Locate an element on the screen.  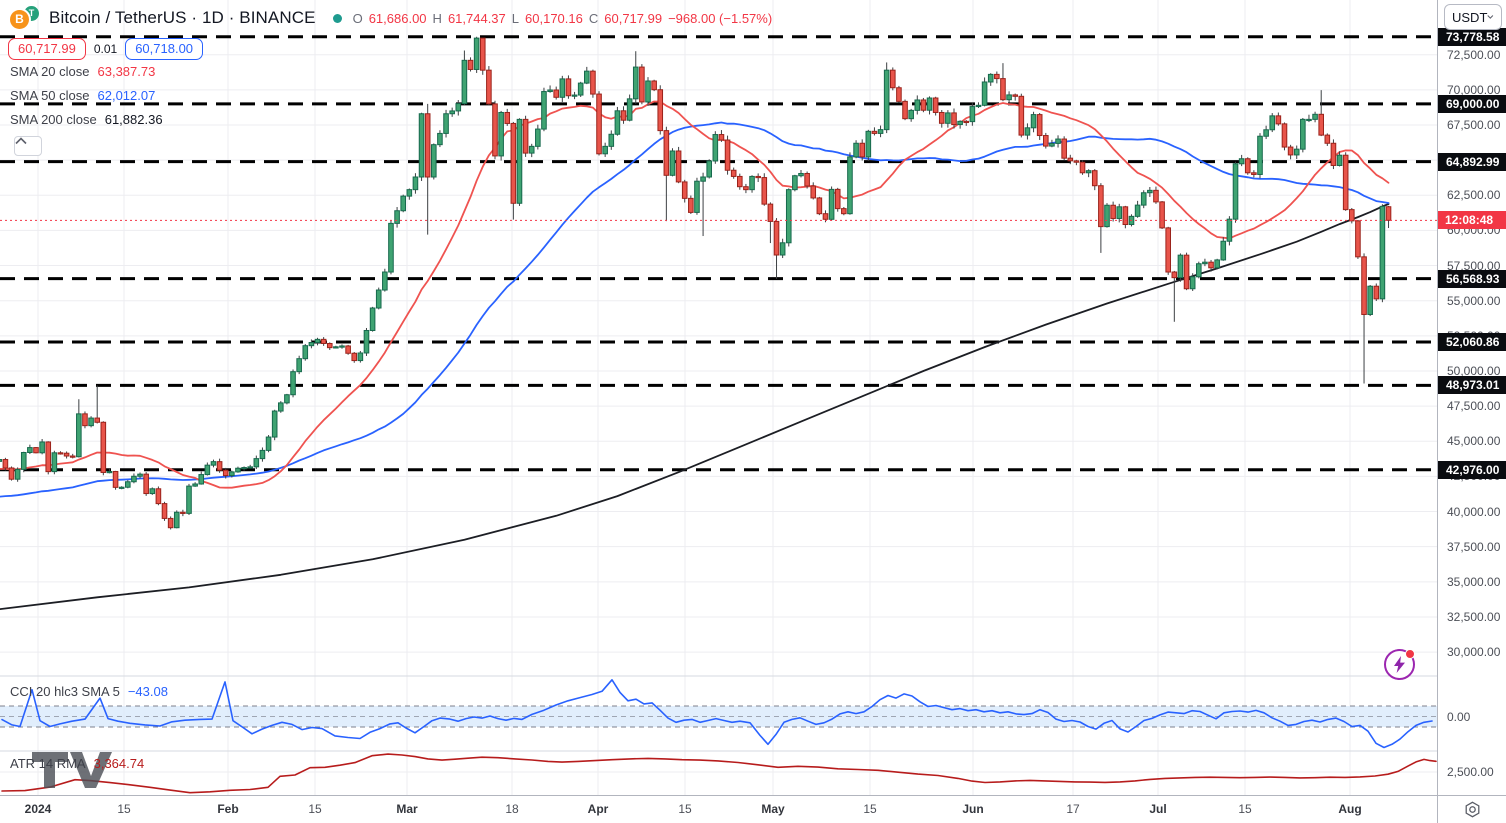
open-value: 61,686.00 is located at coordinates (397, 18).